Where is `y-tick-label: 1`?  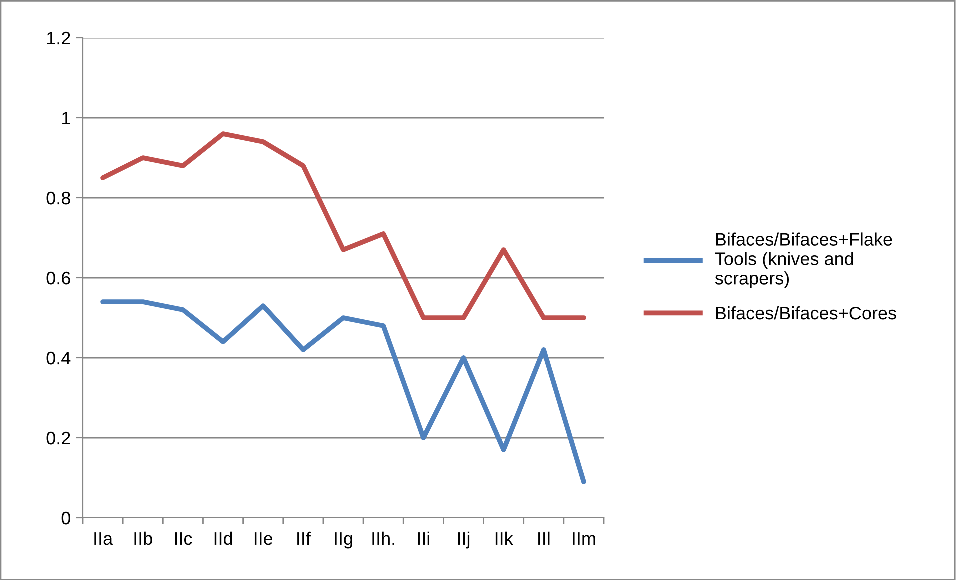 y-tick-label: 1 is located at coordinates (66, 118).